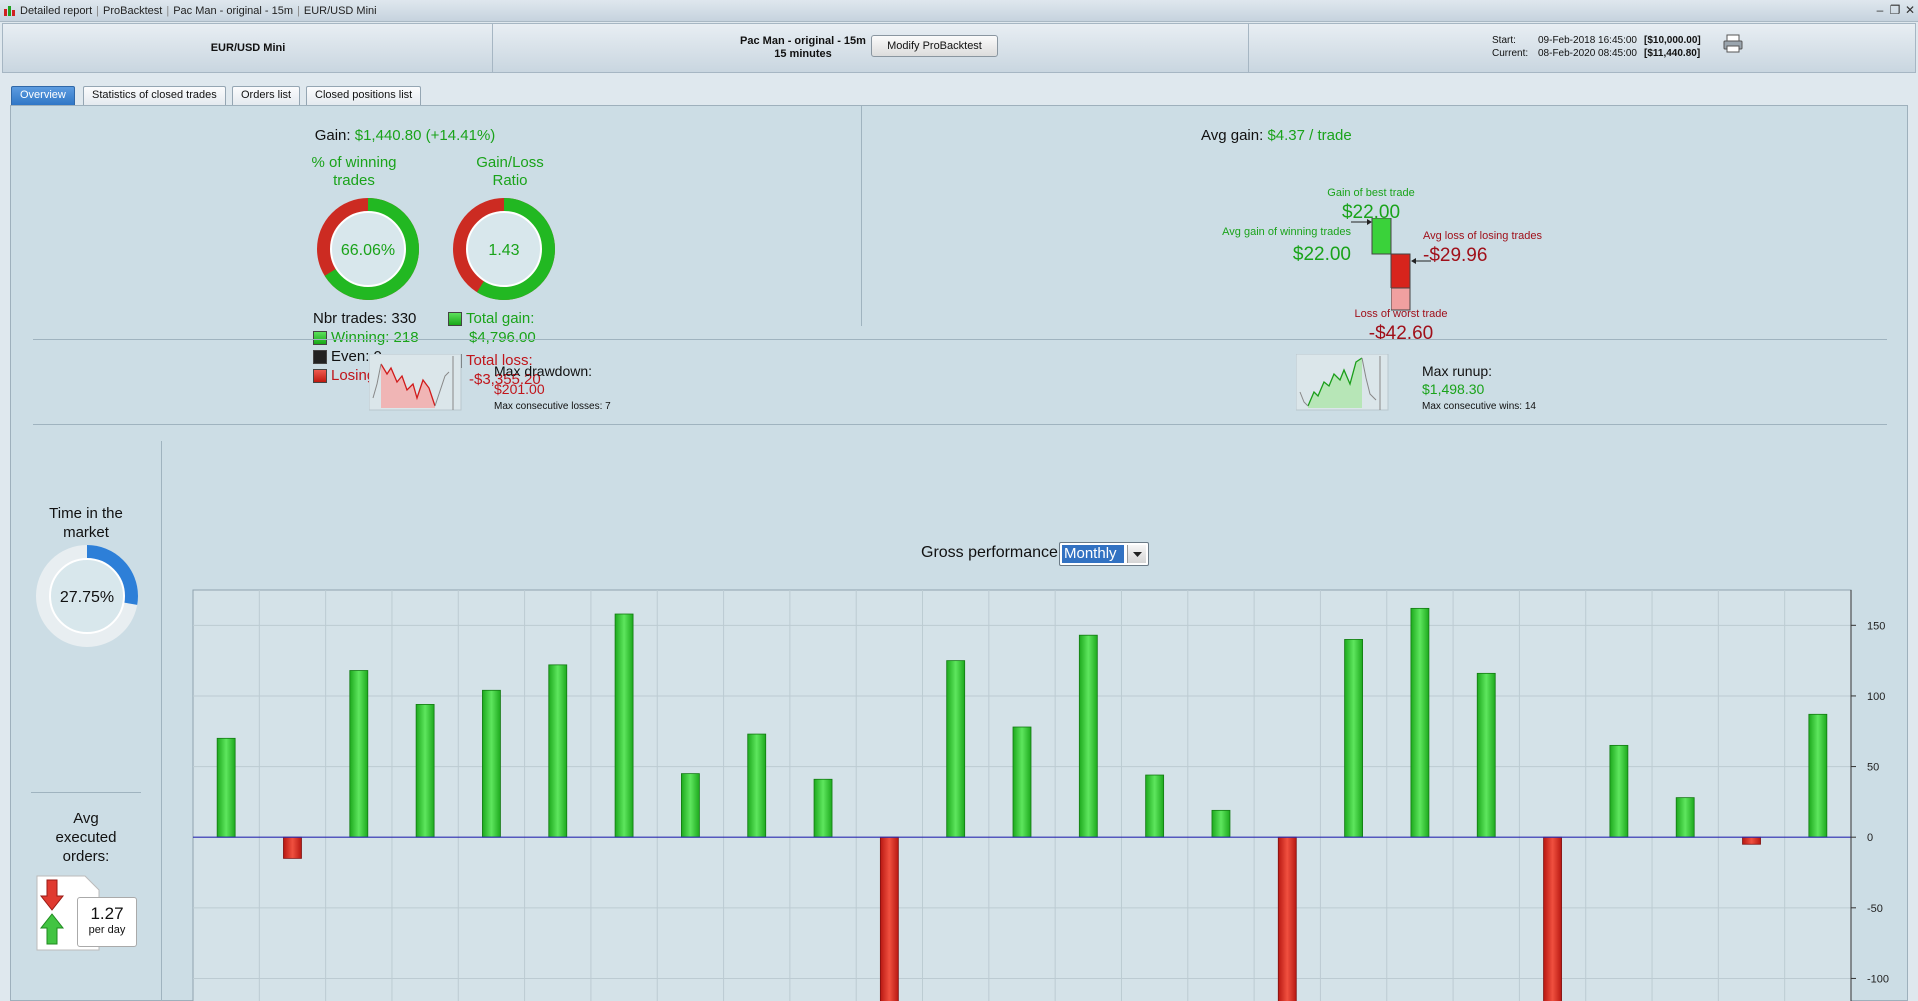 The image size is (1918, 1001). I want to click on y-tick-label: 50, so click(1873, 768).